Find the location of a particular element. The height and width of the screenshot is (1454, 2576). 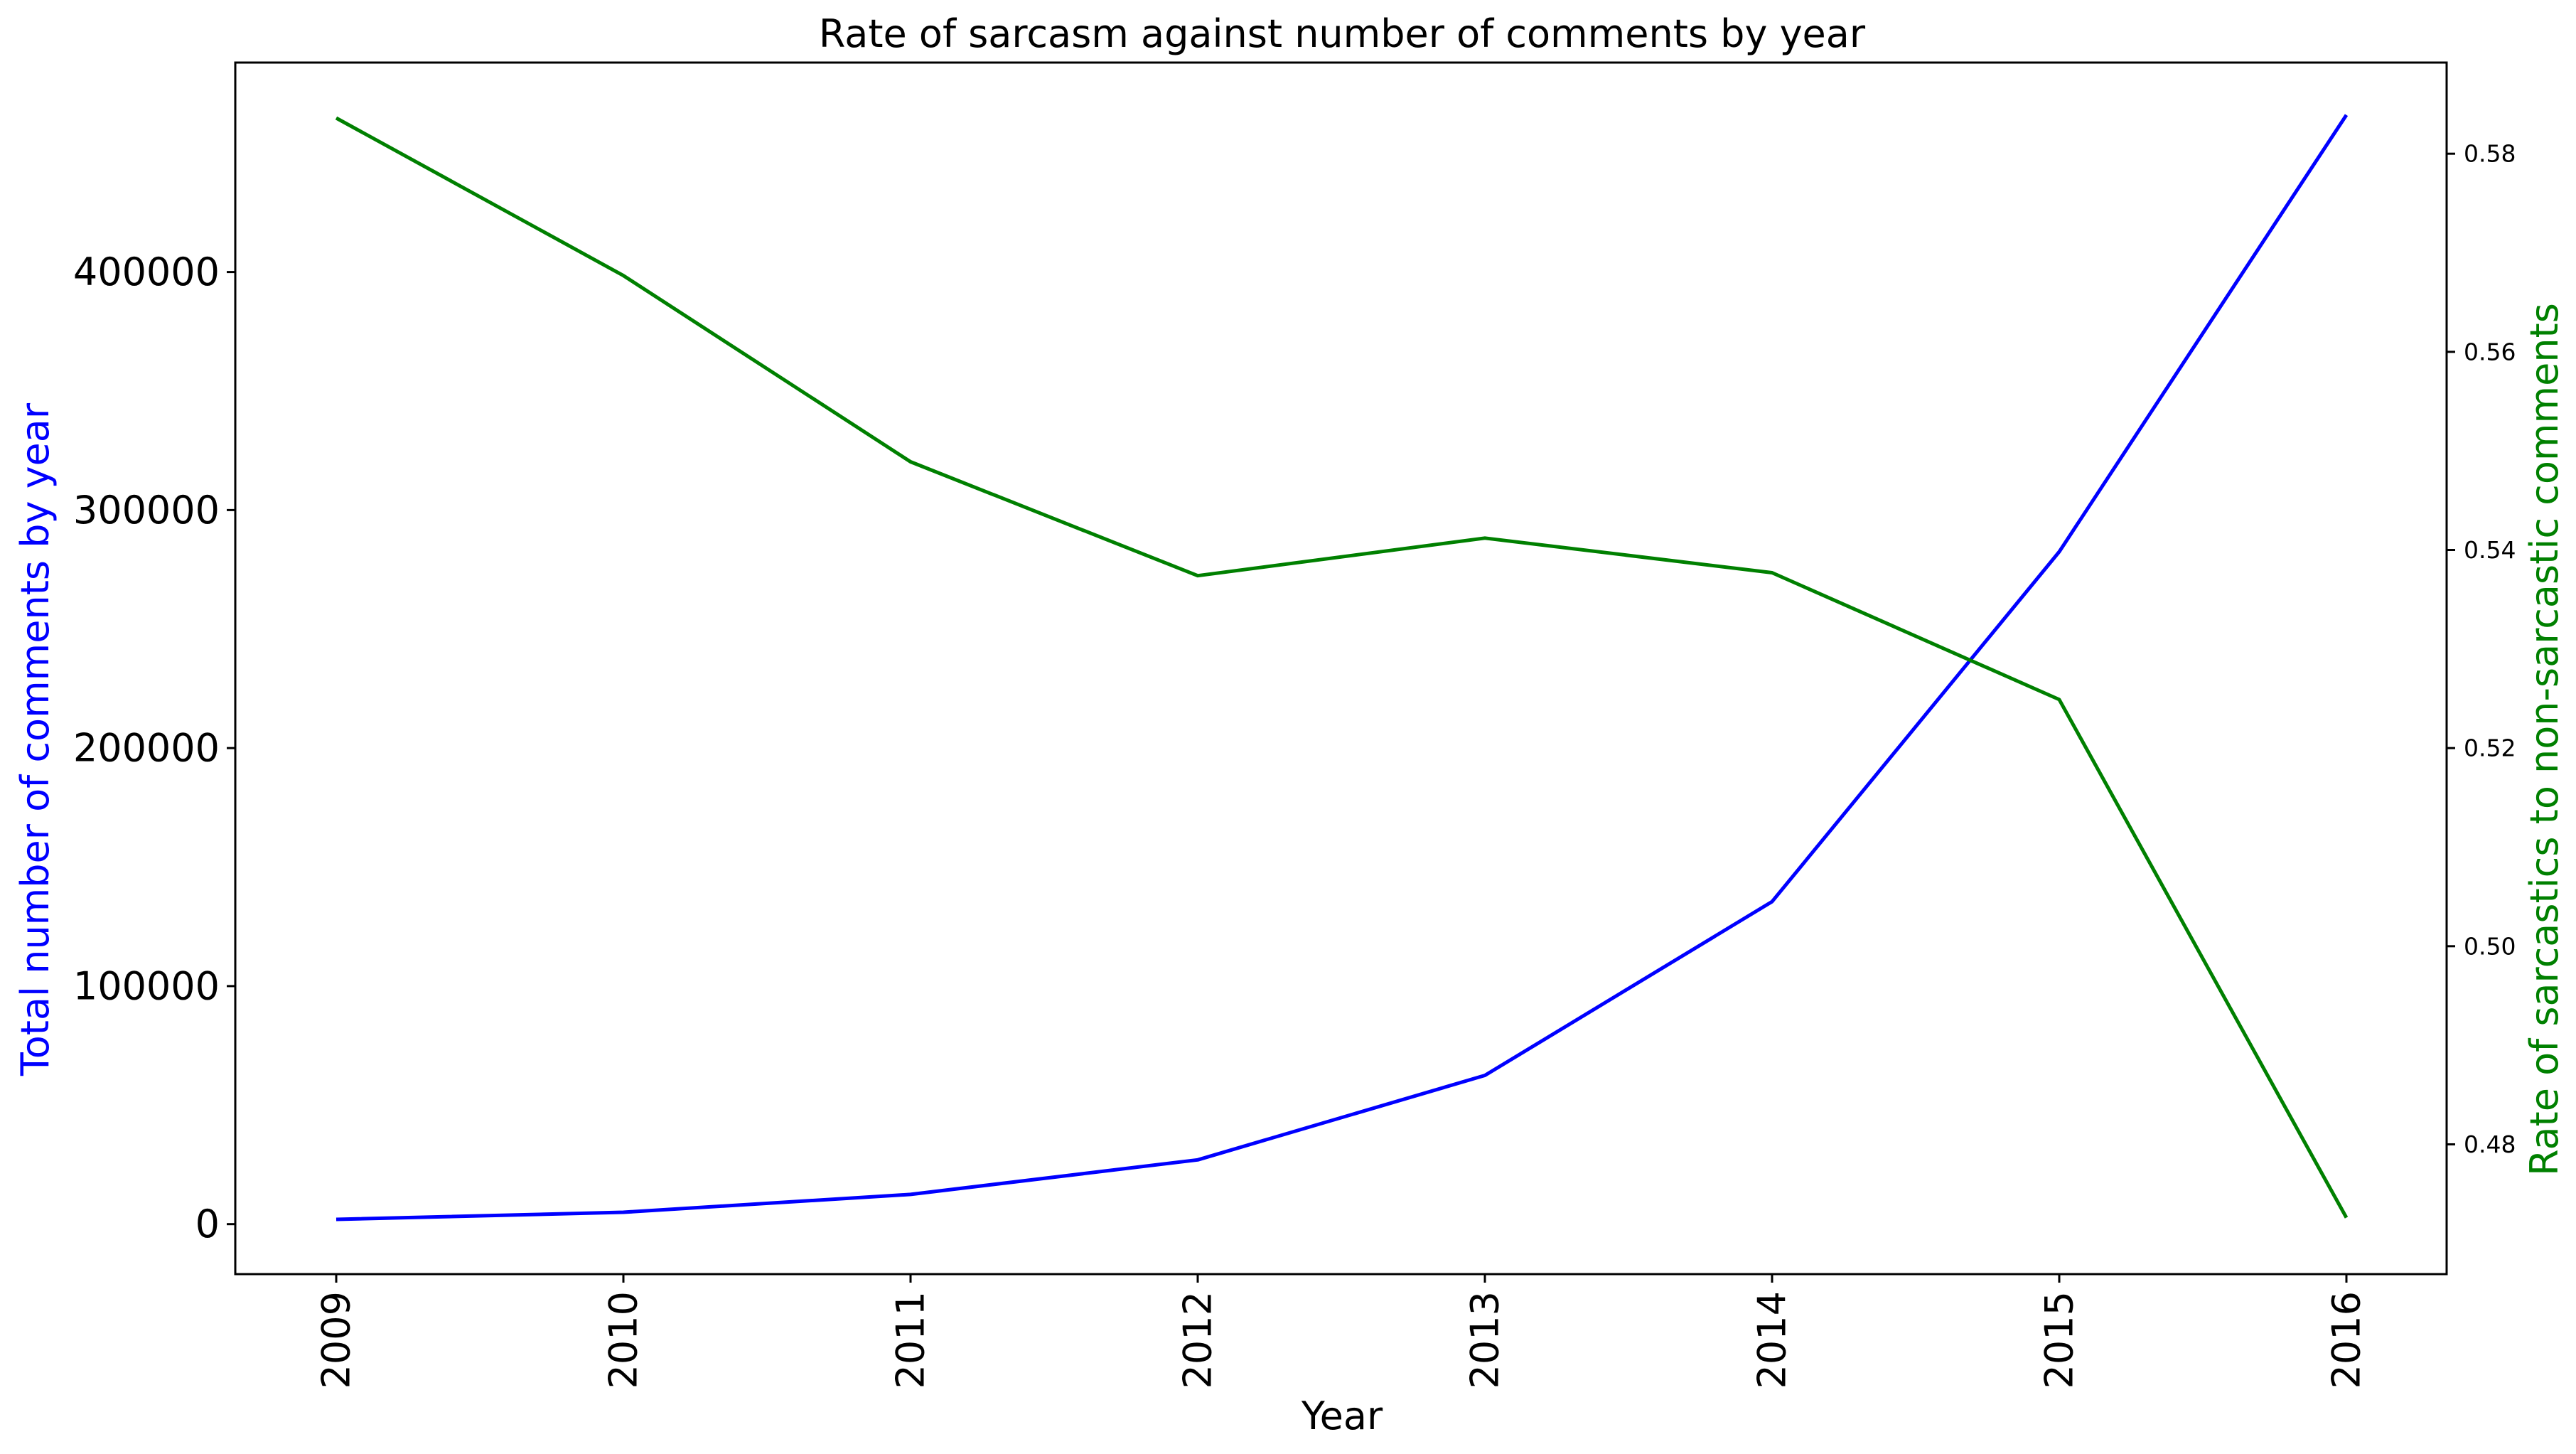

y-tick-label-right: 0.54 is located at coordinates (2490, 550).